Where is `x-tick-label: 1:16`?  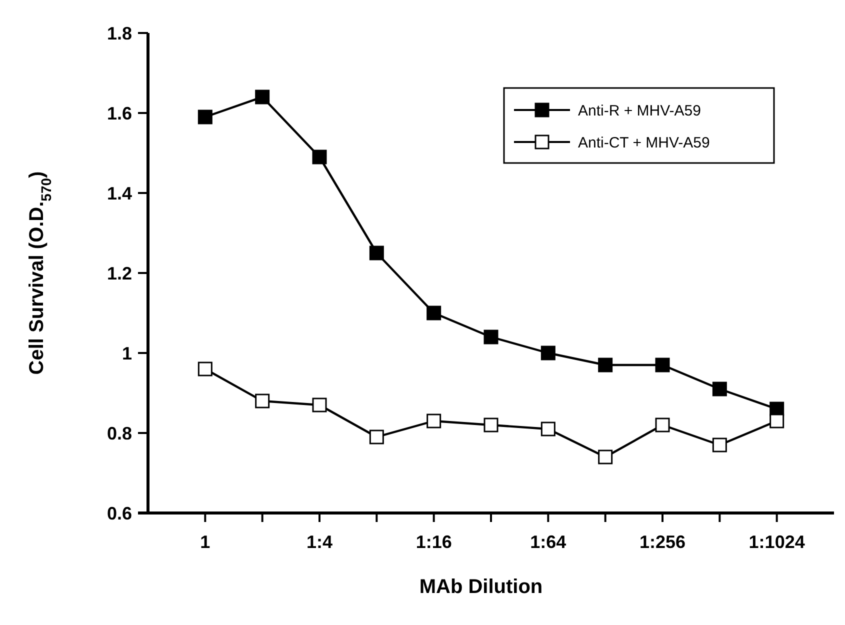
x-tick-label: 1:16 is located at coordinates (434, 542).